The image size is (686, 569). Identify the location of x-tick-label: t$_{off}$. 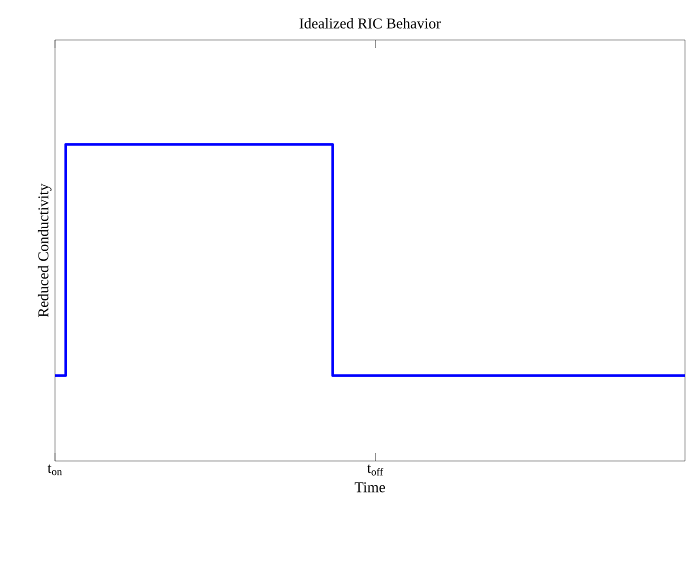
(375, 470).